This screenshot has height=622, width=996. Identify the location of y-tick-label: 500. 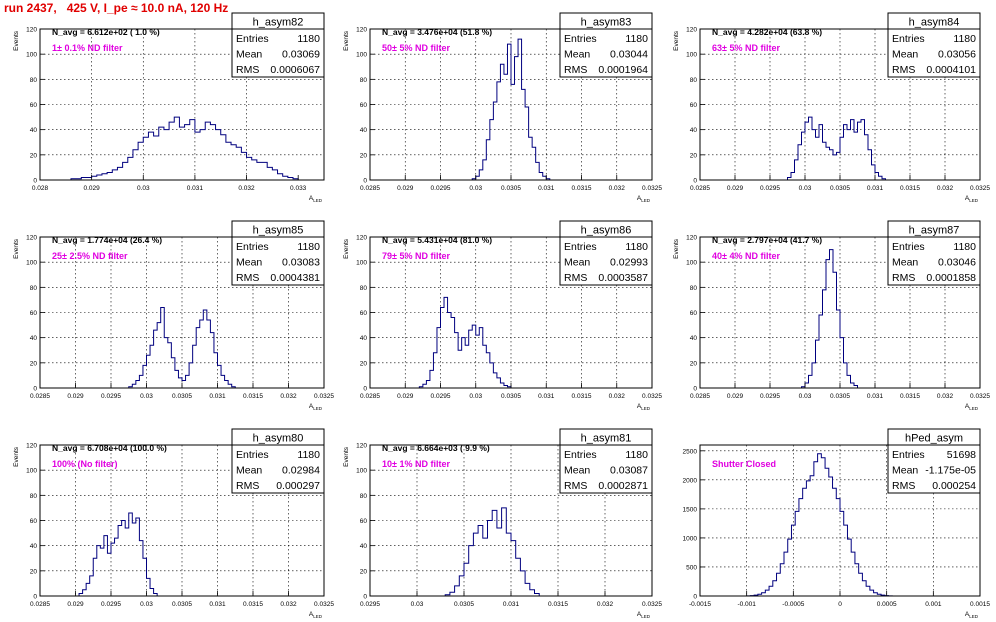
(691, 567).